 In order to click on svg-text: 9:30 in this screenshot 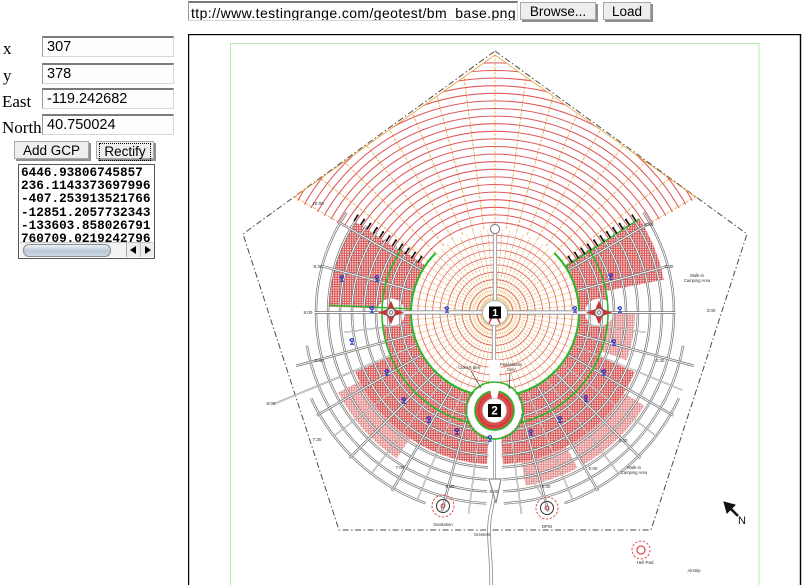, I will do `click(318, 266)`.